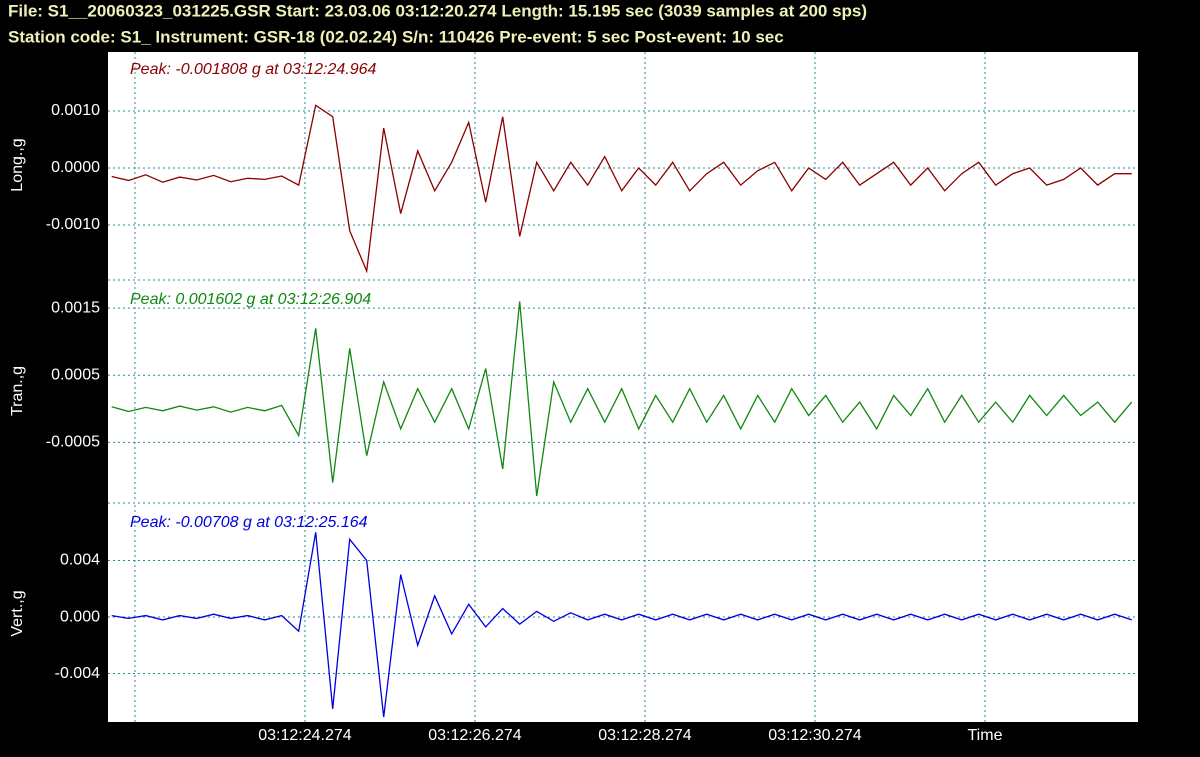  I want to click on peak-annotation: Peak: -0.00708 g at 03:12:25.164, so click(249, 522).